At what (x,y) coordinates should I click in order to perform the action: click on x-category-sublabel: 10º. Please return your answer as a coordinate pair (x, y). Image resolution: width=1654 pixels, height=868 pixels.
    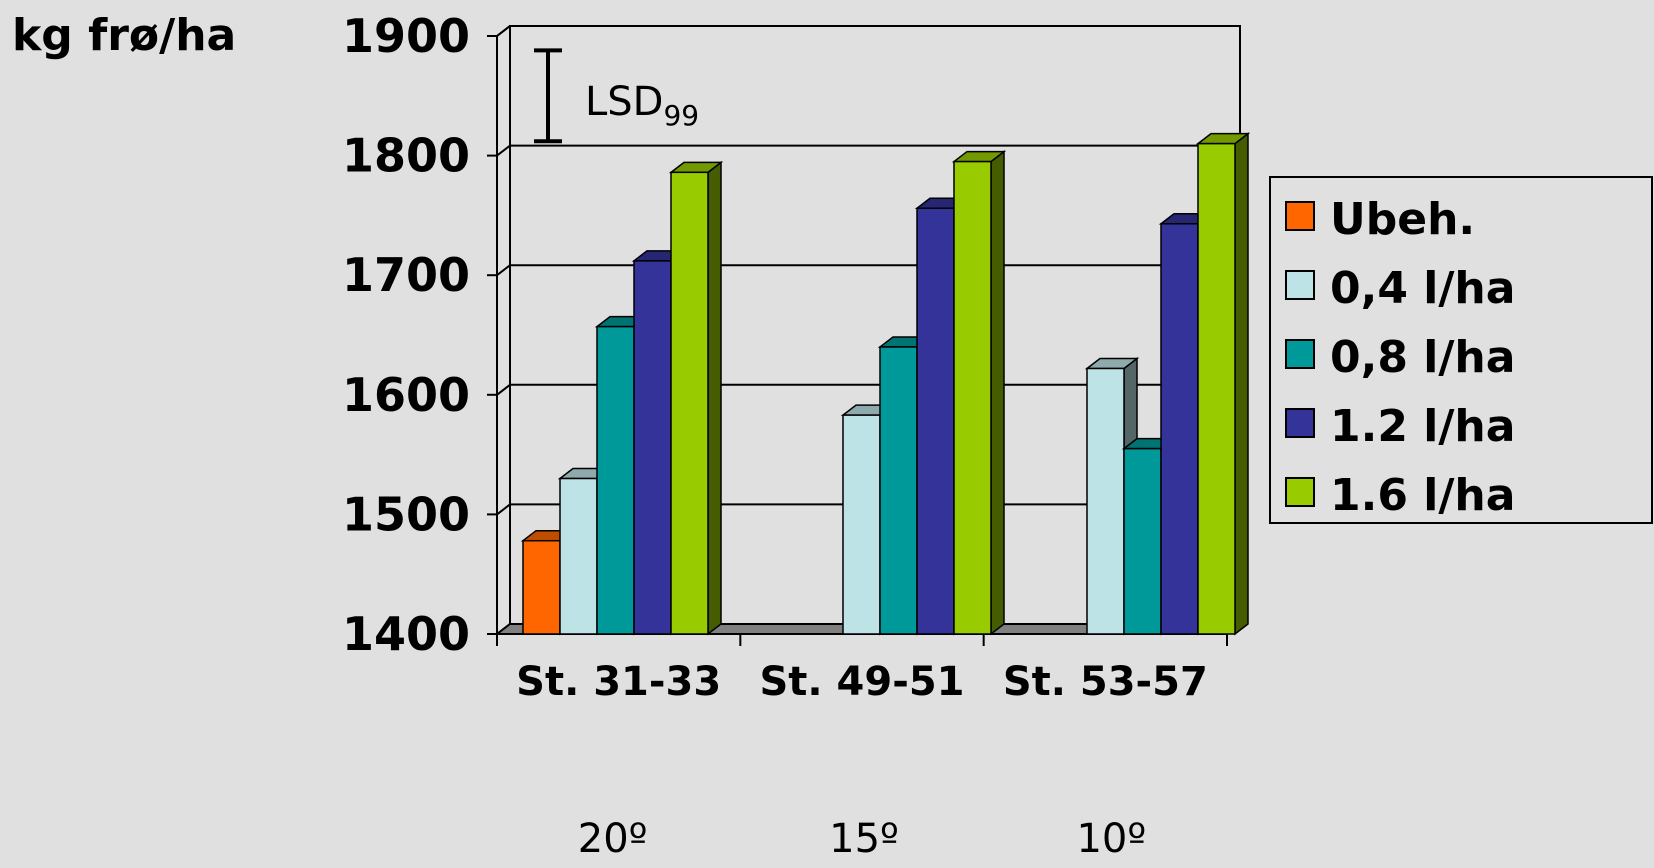
    Looking at the image, I should click on (1111, 839).